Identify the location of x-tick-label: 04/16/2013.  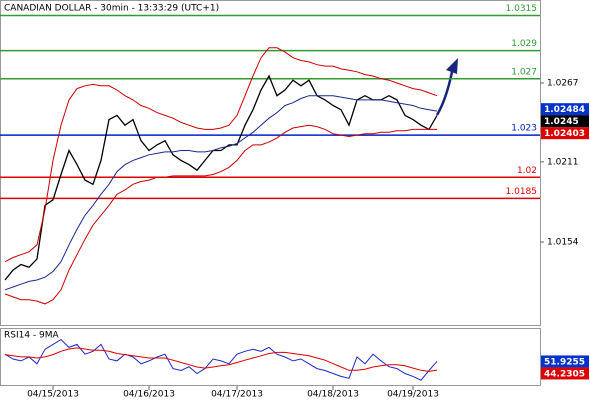
(149, 395).